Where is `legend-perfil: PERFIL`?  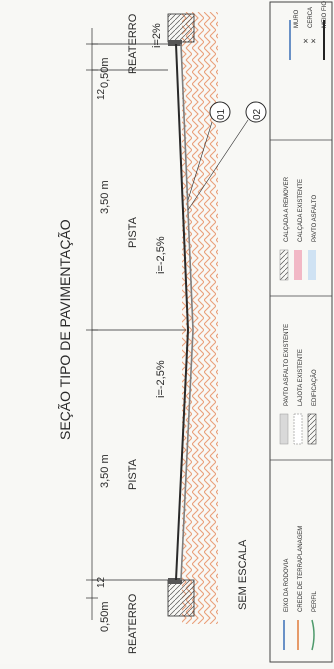
legend-perfil: PERFIL is located at coordinates (315, 601).